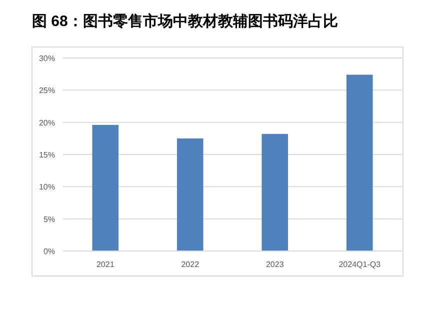  I want to click on y-tick-label: 15%, so click(46, 155).